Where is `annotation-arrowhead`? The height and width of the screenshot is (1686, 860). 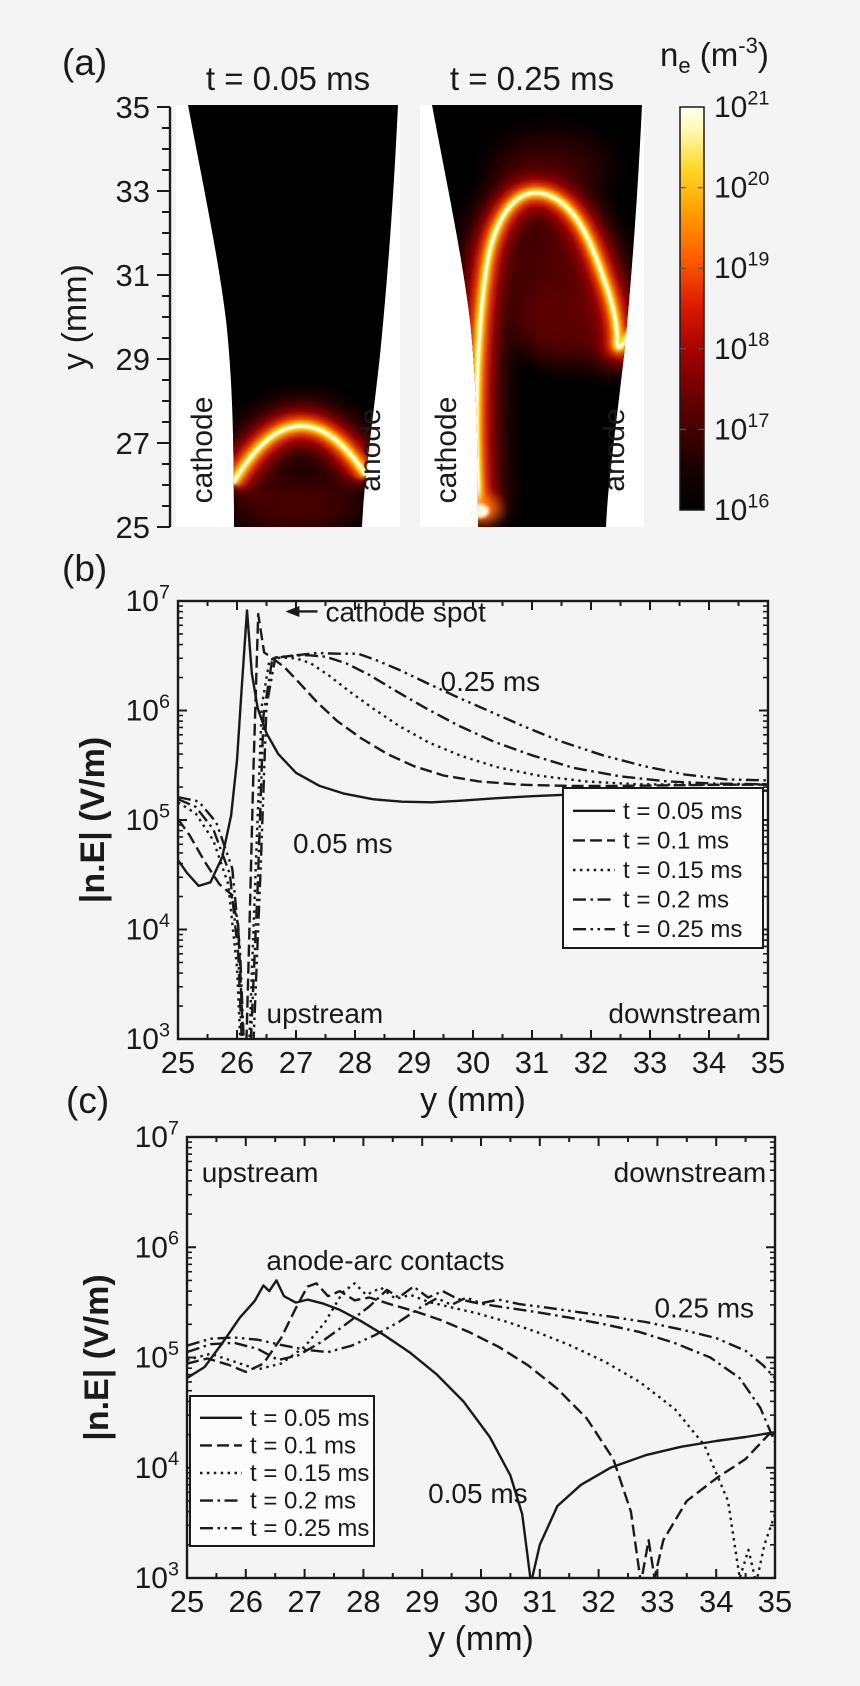 annotation-arrowhead is located at coordinates (292, 611).